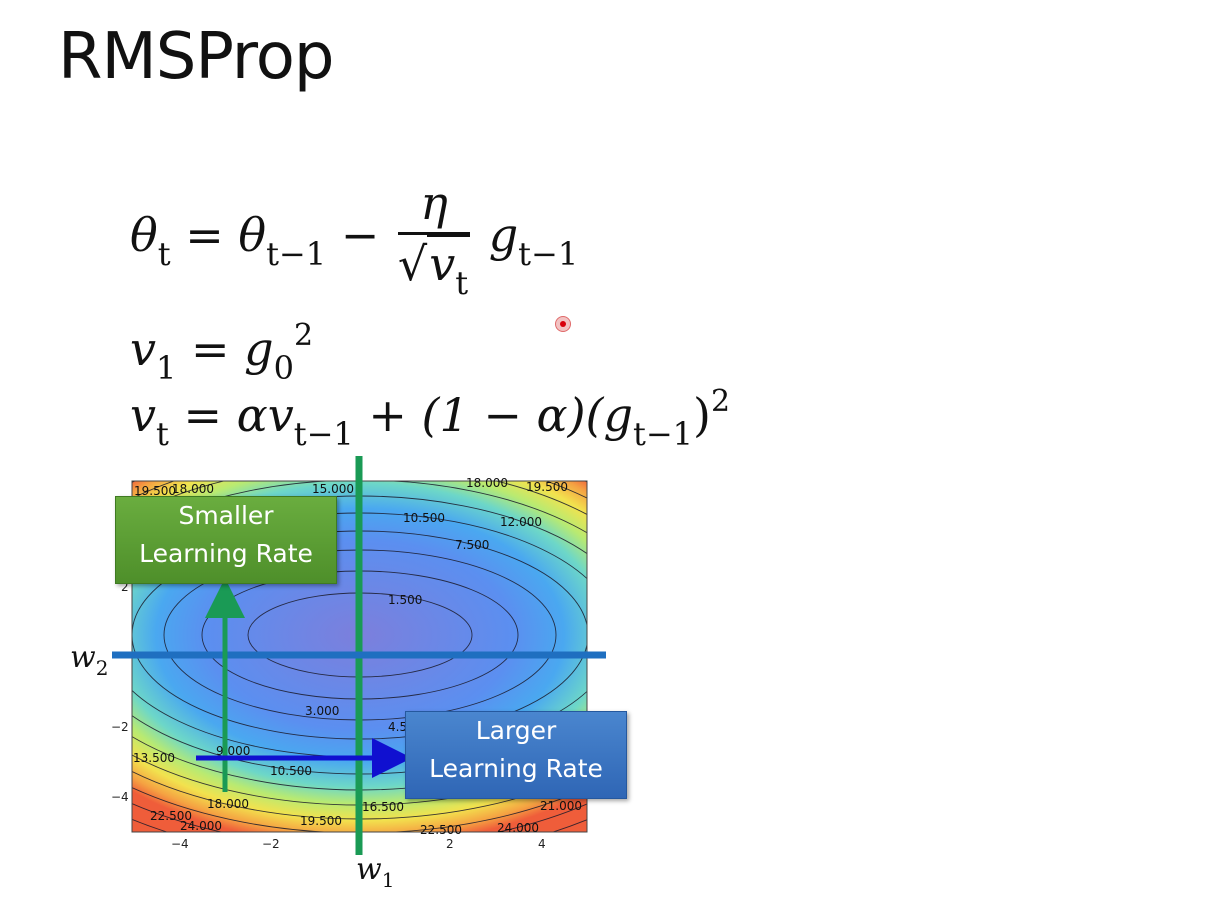 The height and width of the screenshot is (898, 1222). I want to click on larger-learning-rate-box: Larger Learning Rate, so click(516, 755).